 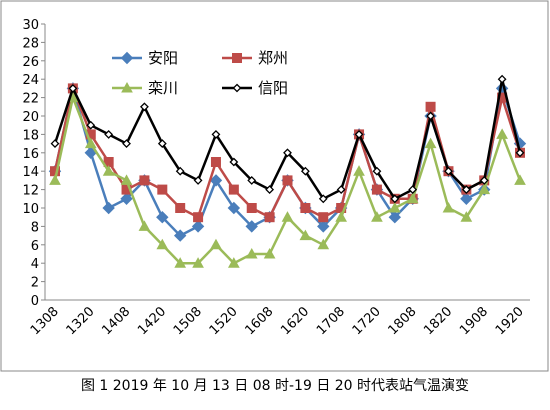 I want to click on legend-label: 栾川, so click(x=163, y=88).